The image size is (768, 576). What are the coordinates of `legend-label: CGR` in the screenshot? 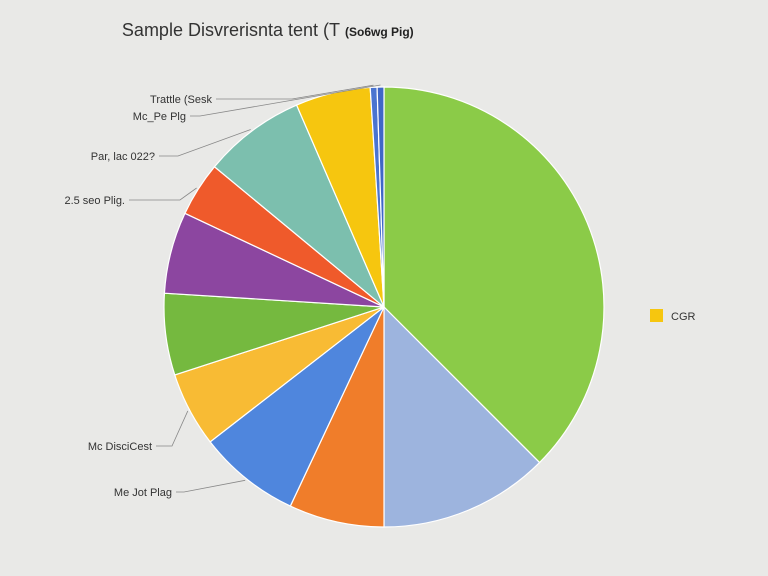 It's located at (683, 317).